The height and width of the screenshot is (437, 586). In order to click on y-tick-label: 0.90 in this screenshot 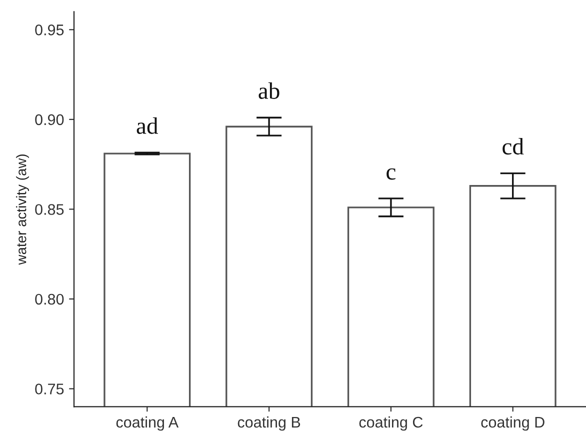, I will do `click(49, 120)`.